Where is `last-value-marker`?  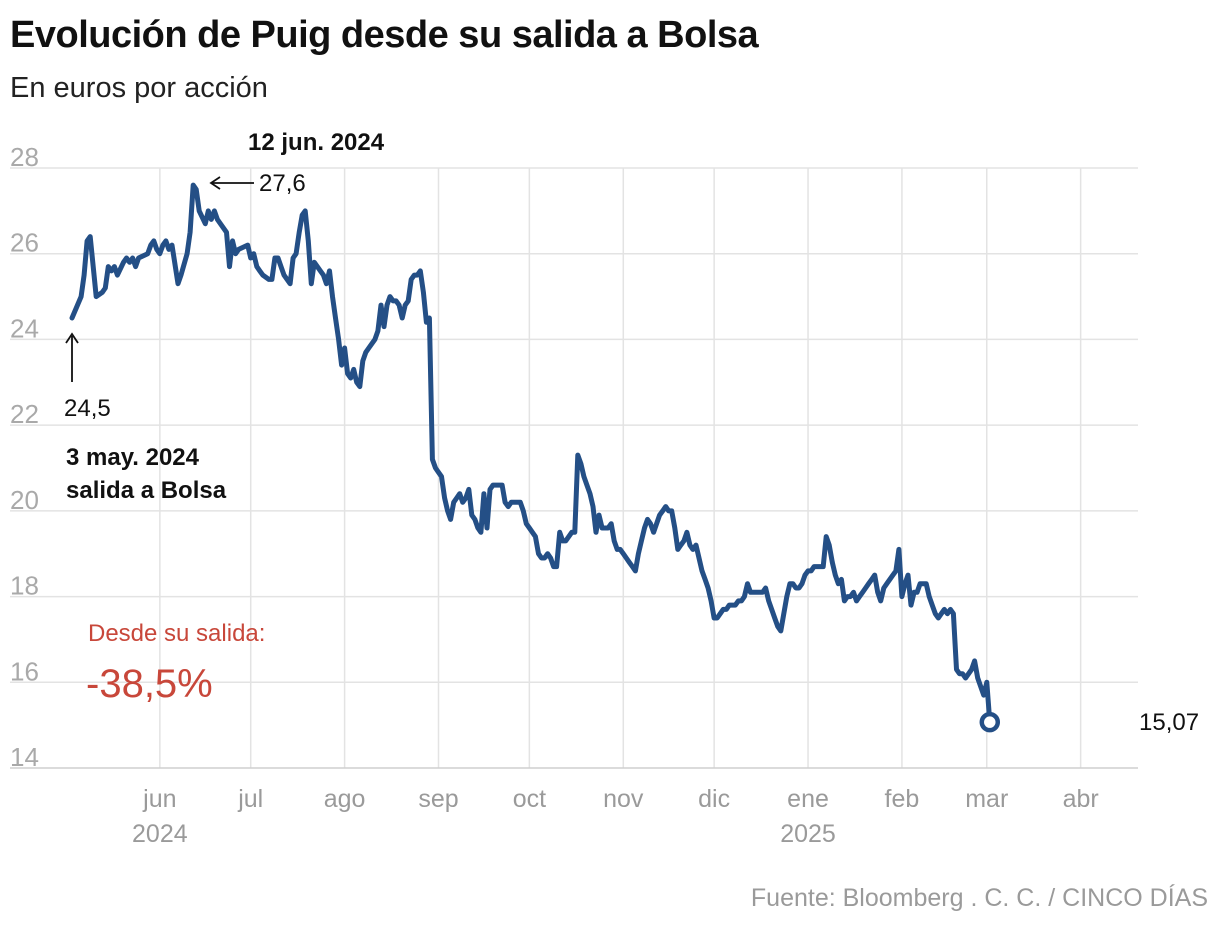 last-value-marker is located at coordinates (990, 722).